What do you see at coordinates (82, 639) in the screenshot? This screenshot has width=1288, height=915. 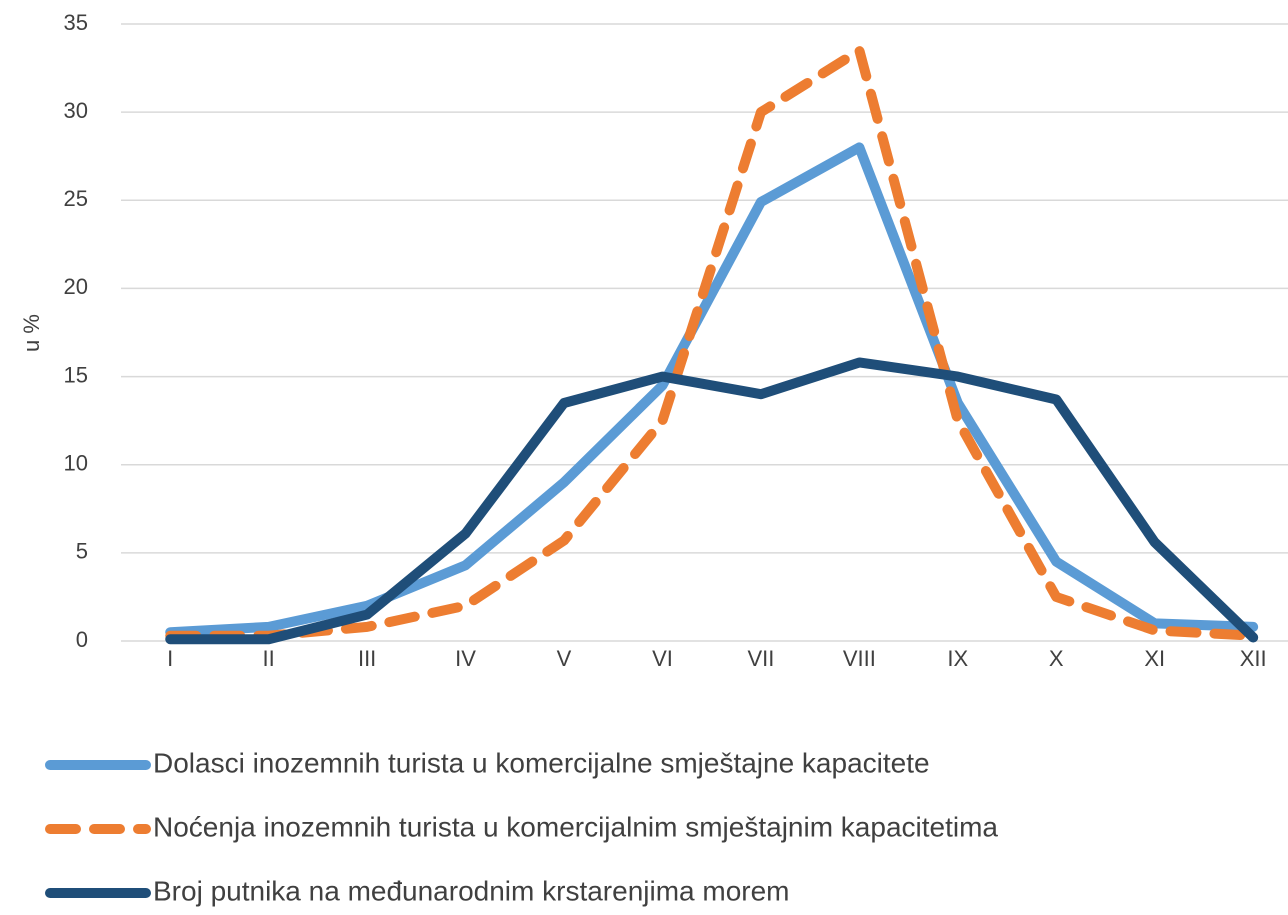 I see `y-tick-label: 0` at bounding box center [82, 639].